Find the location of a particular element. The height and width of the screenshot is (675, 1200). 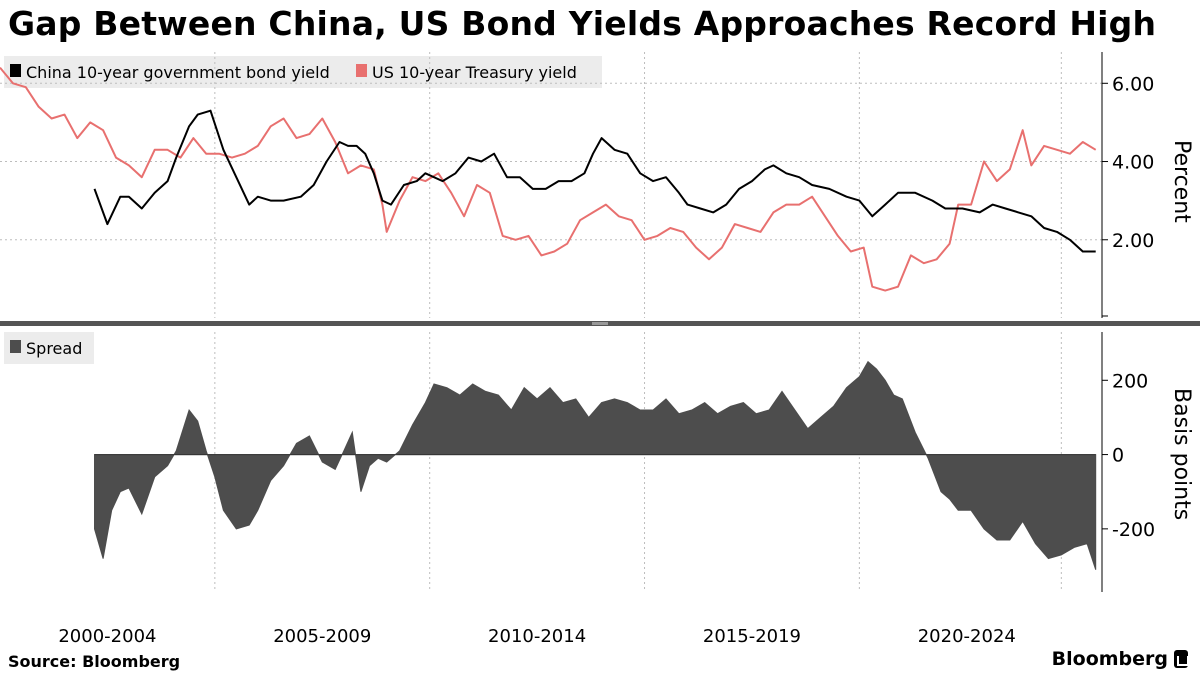

bloomberg-logo: Bloomberg is located at coordinates (1120, 659).